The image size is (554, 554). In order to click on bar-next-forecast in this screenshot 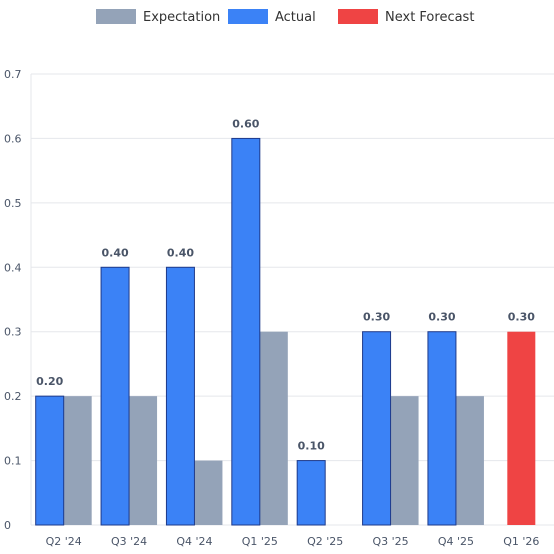, I will do `click(521, 428)`.